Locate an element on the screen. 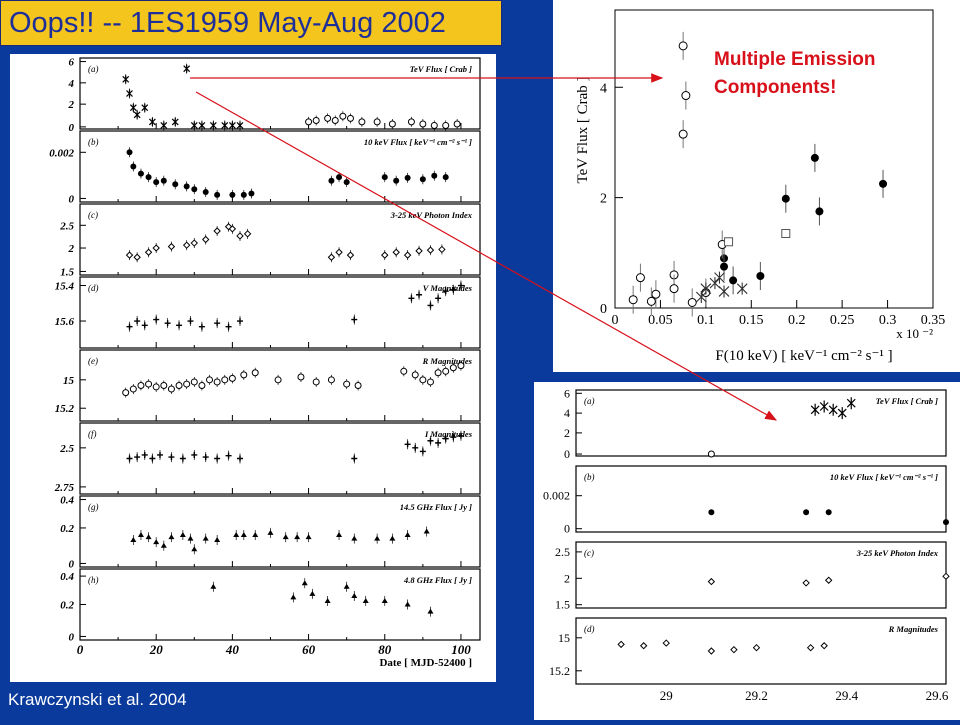 This screenshot has width=960, height=725. right-y-tick-label: 15 is located at coordinates (564, 638).